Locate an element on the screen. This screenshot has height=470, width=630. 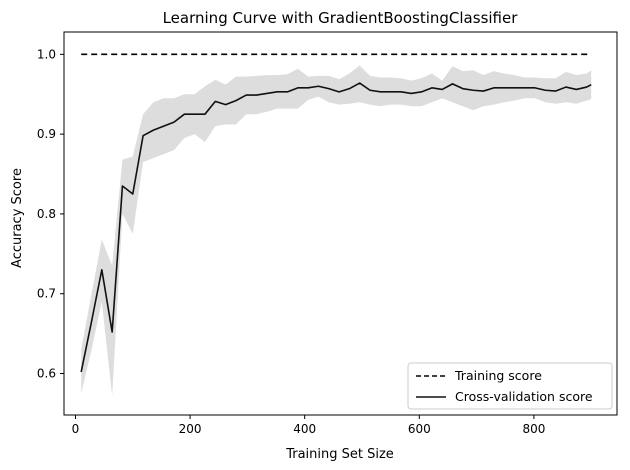
x-tick-label: 800 is located at coordinates (533, 429).